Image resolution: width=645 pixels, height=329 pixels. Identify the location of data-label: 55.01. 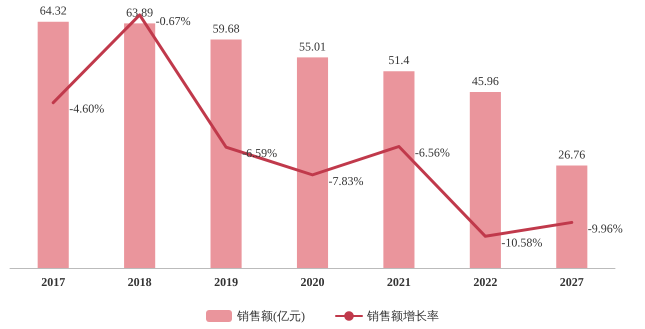
(312, 46).